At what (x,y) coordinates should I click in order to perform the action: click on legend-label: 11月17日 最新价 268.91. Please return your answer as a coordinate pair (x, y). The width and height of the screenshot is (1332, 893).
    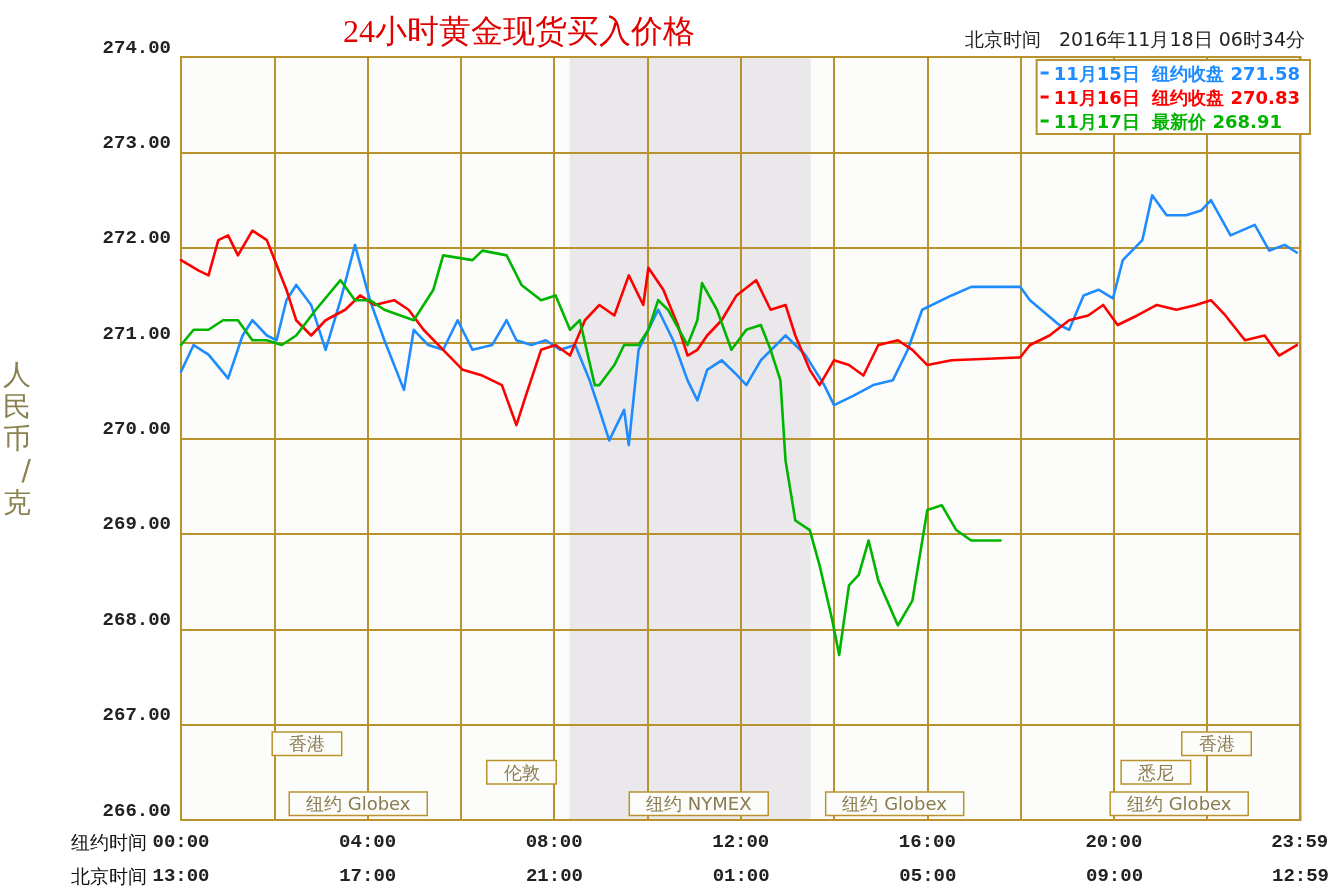
    Looking at the image, I should click on (1167, 121).